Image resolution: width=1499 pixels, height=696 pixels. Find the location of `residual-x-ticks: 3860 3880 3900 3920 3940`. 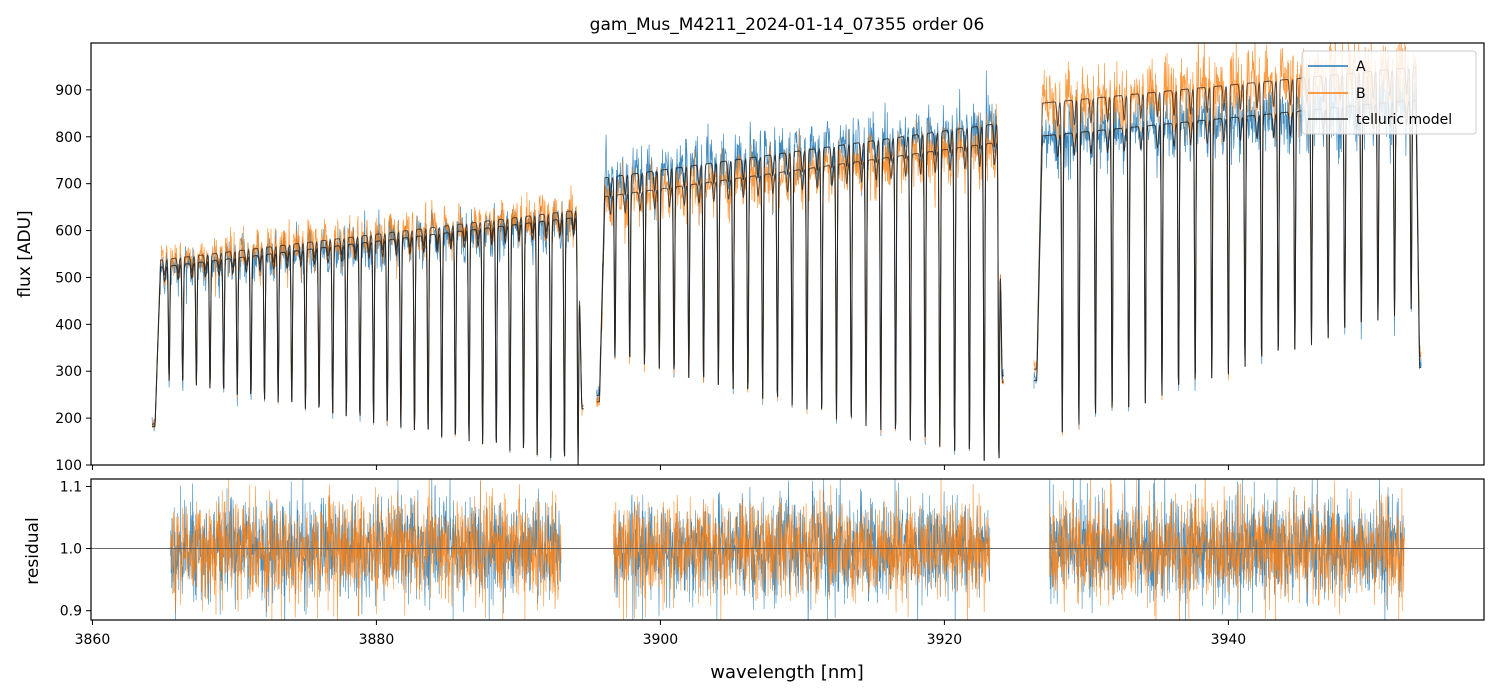

residual-x-ticks: 3860 3880 3900 3920 3940 is located at coordinates (661, 634).